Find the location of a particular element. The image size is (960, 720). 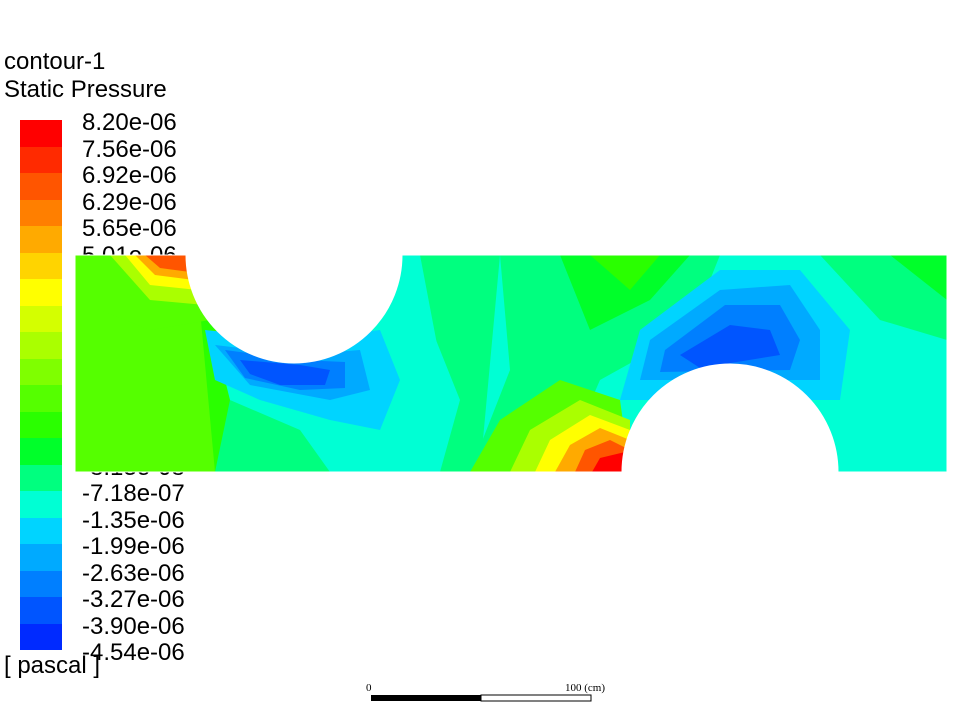

colorbar-tick-label: 8.20e-06 is located at coordinates (129, 122).